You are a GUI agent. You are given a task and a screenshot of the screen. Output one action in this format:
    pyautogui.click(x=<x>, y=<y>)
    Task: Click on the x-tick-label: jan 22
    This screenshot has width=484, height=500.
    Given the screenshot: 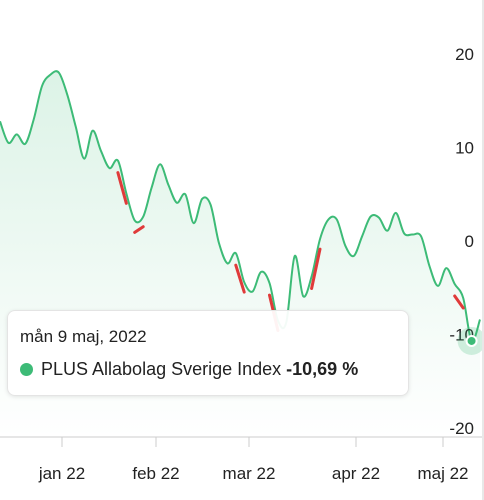 What is the action you would take?
    pyautogui.click(x=61, y=473)
    